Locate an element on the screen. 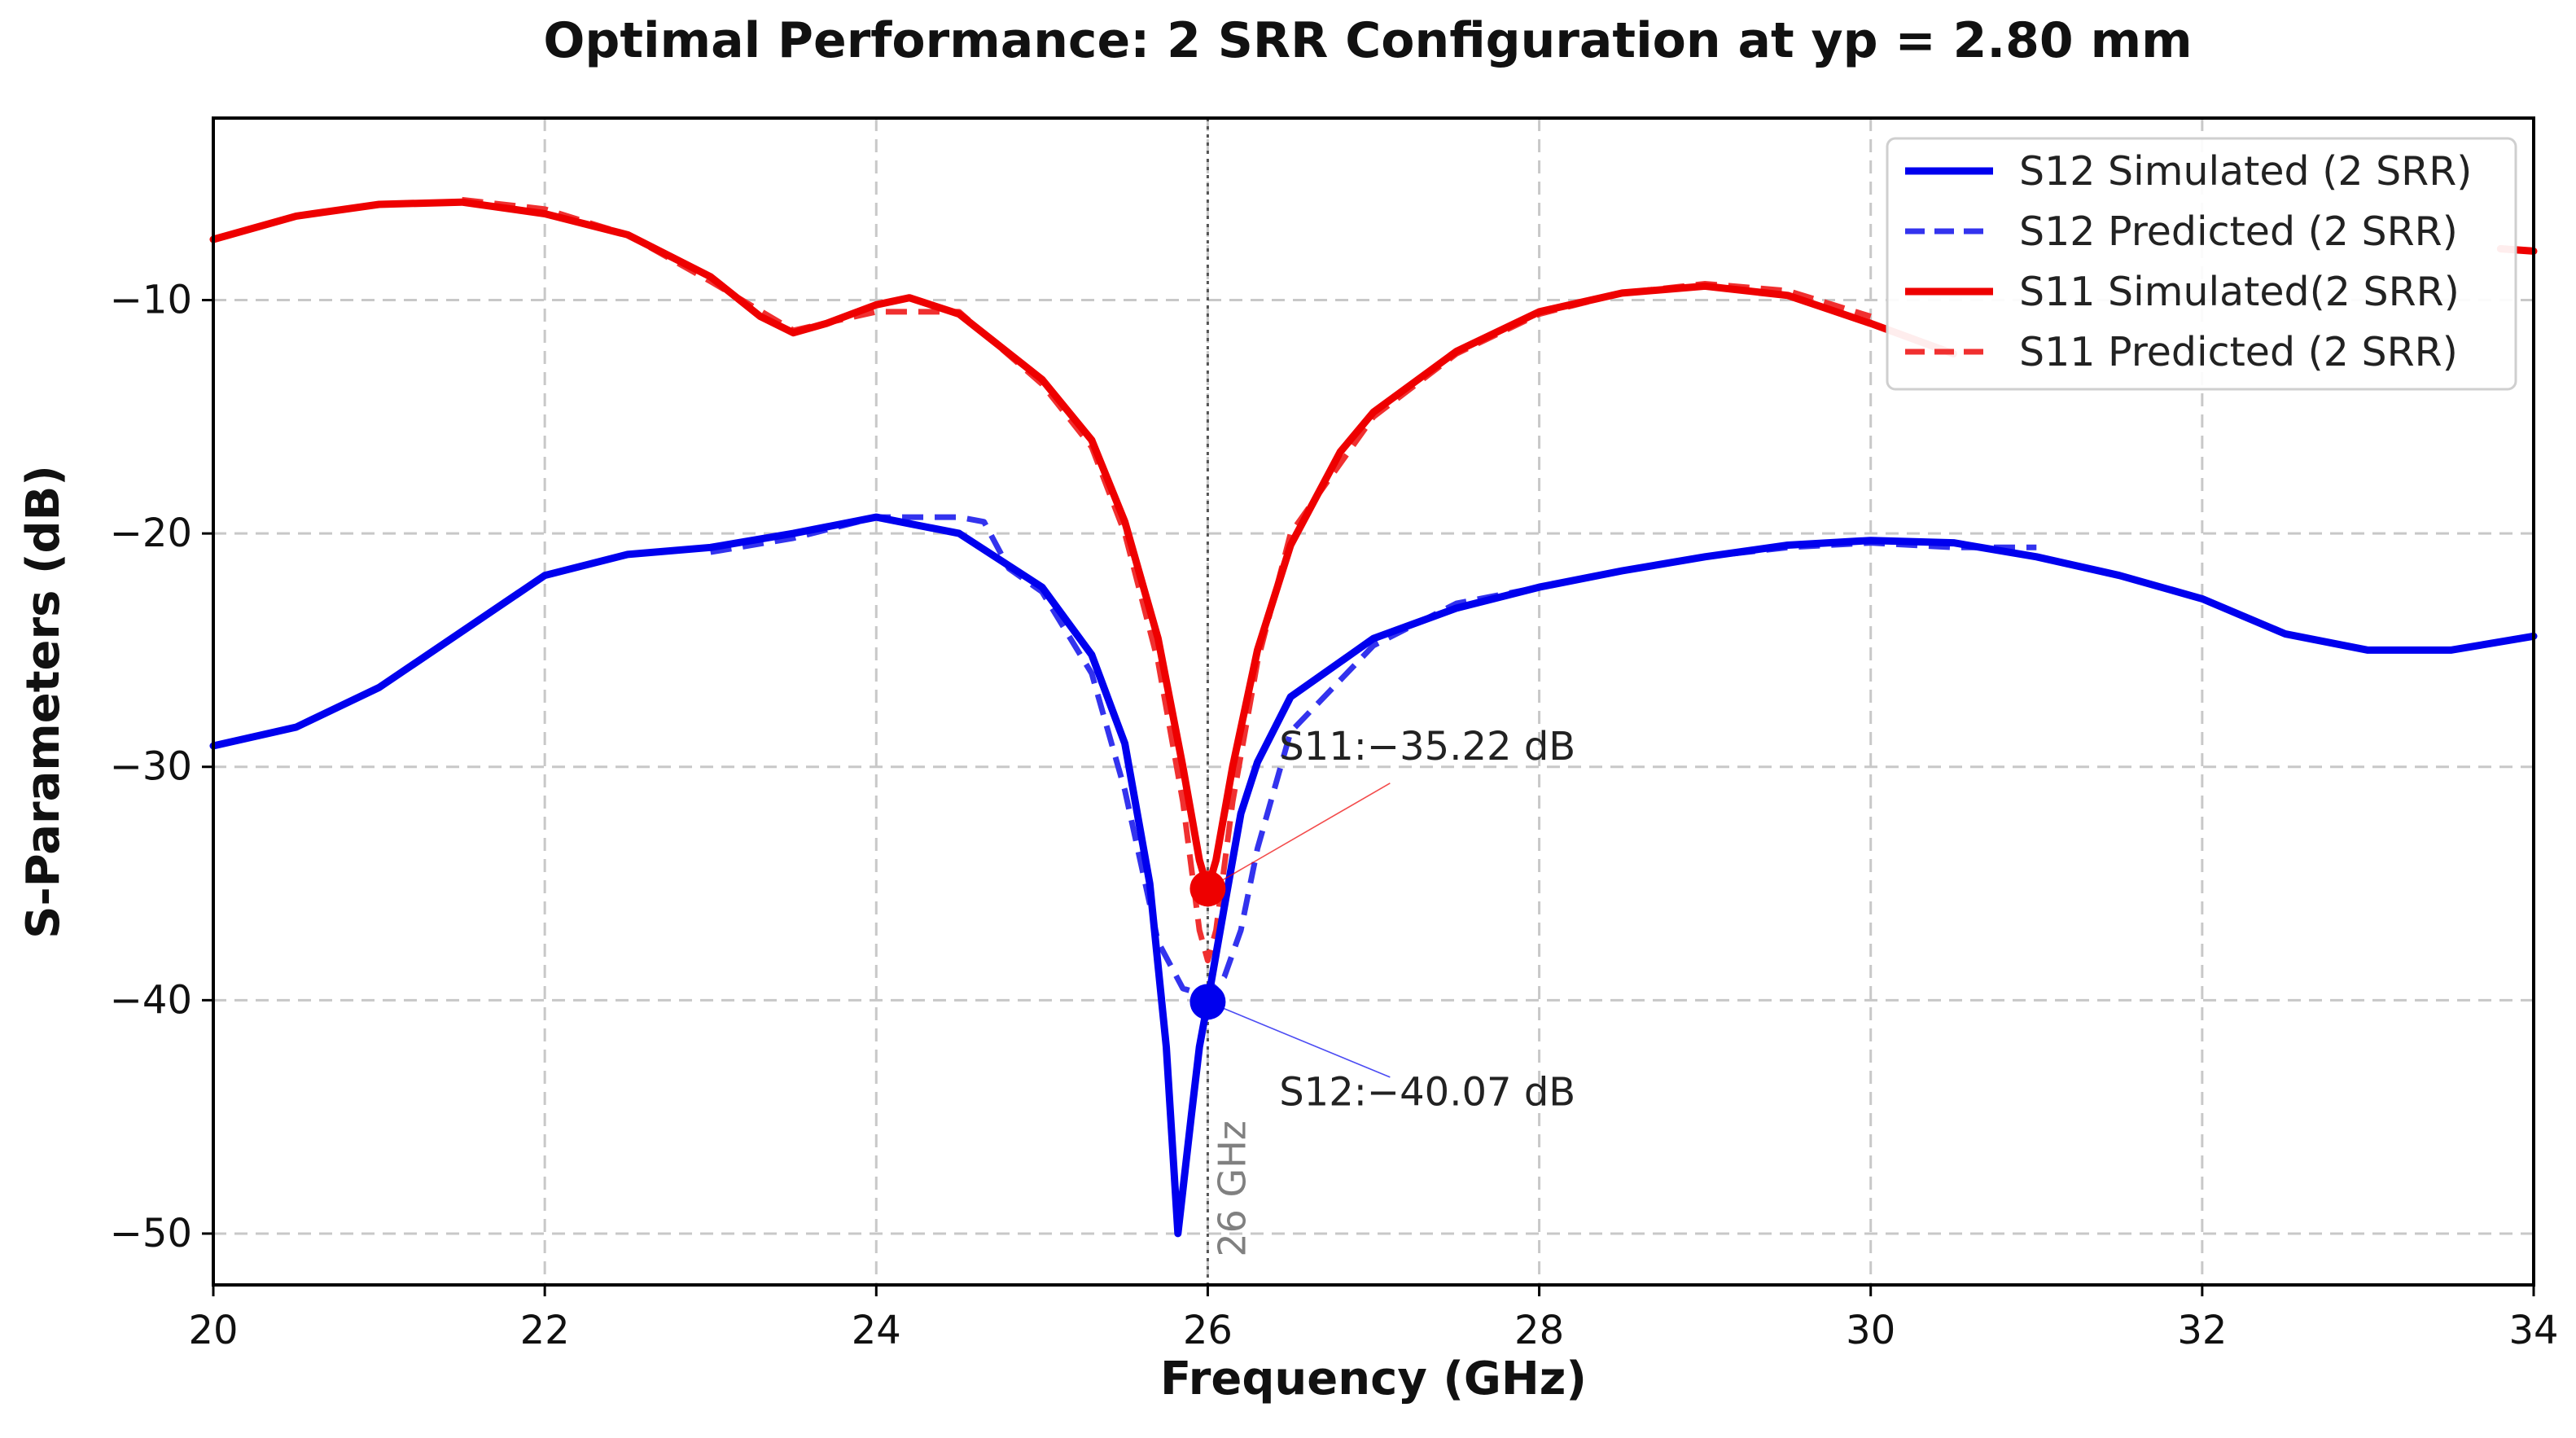 Image resolution: width=2576 pixels, height=1438 pixels. marker-s11 is located at coordinates (1207, 889).